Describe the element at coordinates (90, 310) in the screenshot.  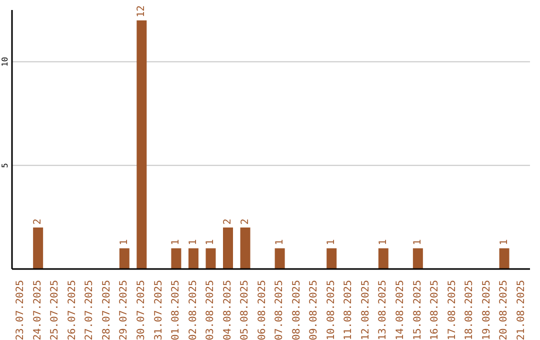
I see `x-tick-label: 27.07.2025` at that location.